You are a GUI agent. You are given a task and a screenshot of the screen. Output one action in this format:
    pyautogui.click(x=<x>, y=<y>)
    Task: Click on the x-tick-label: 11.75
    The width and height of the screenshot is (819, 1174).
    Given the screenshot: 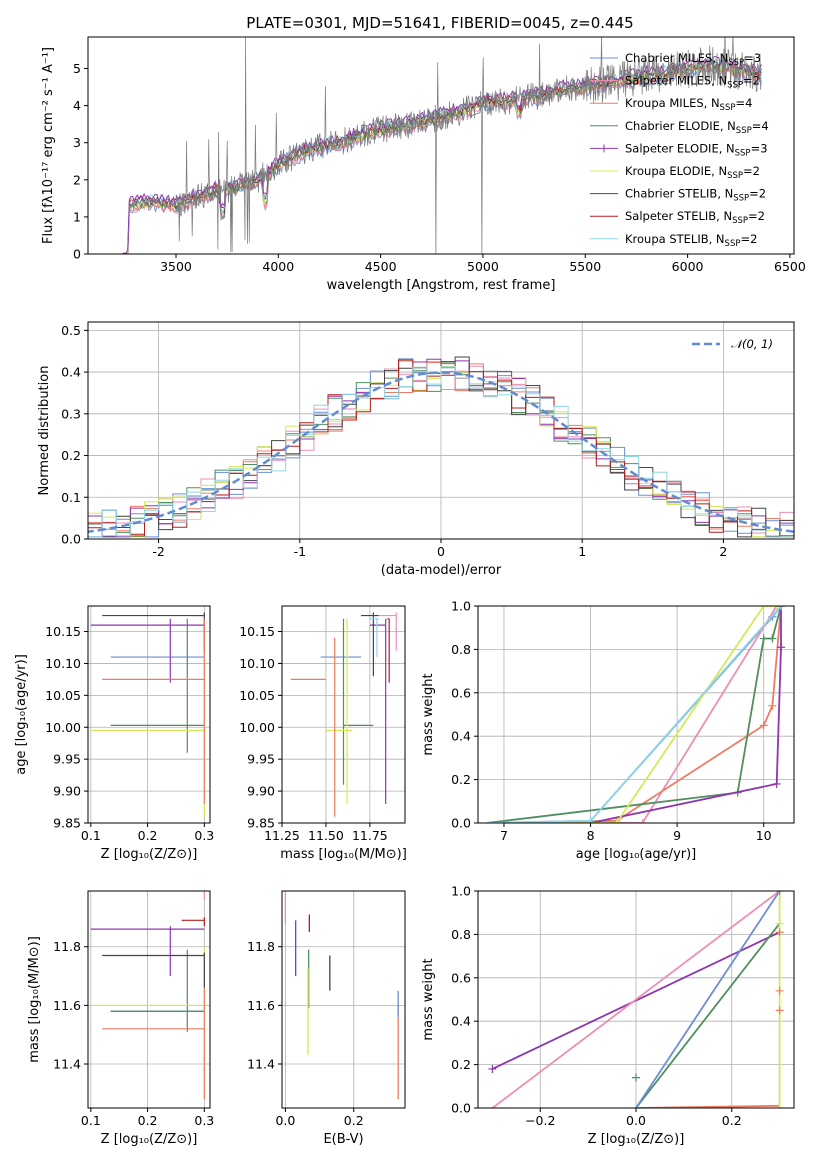 What is the action you would take?
    pyautogui.click(x=370, y=835)
    